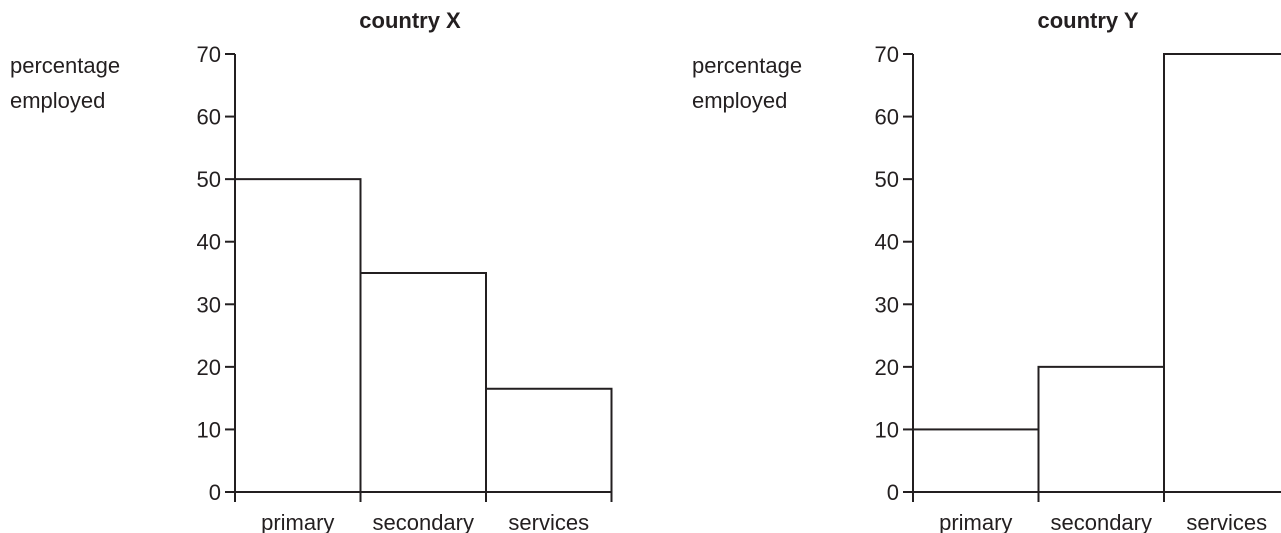  I want to click on chart-title: country X, so click(410, 20).